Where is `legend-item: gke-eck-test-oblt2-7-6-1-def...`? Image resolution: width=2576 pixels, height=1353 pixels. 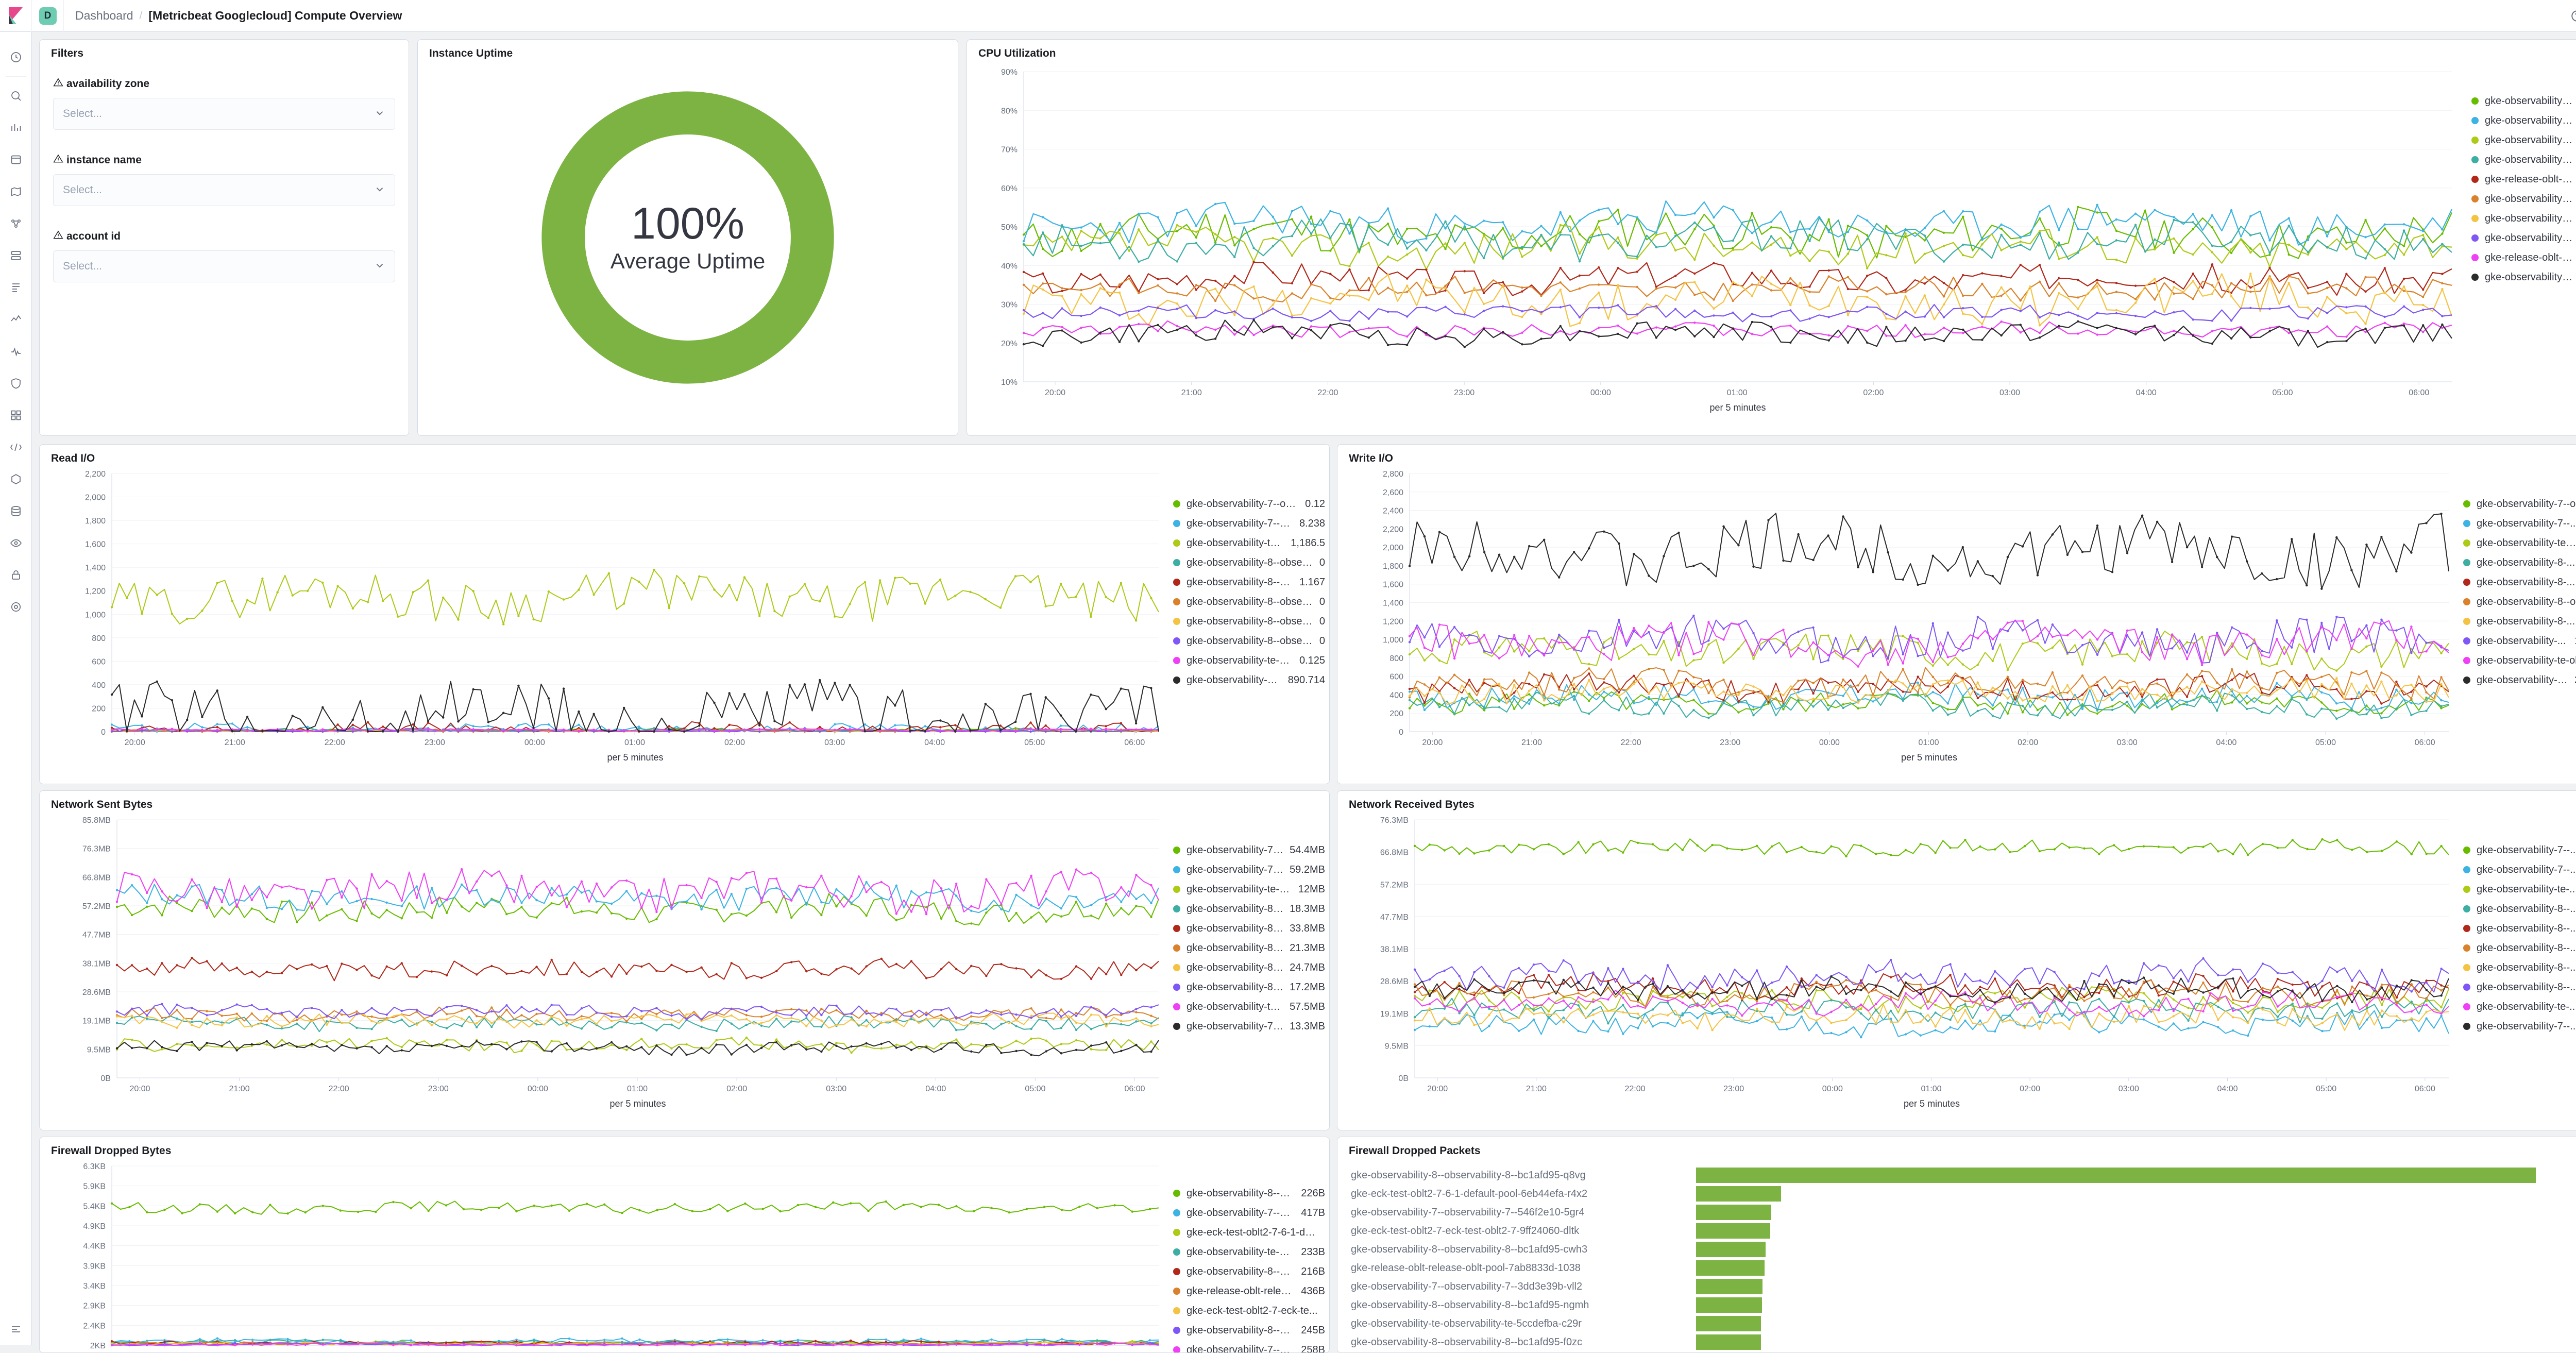 legend-item: gke-eck-test-oblt2-7-6-1-def... is located at coordinates (1249, 1232).